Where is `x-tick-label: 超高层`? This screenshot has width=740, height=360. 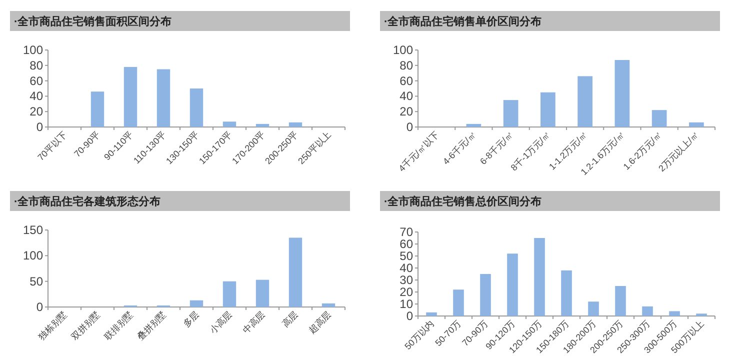 x-tick-label: 超高层 is located at coordinates (319, 322).